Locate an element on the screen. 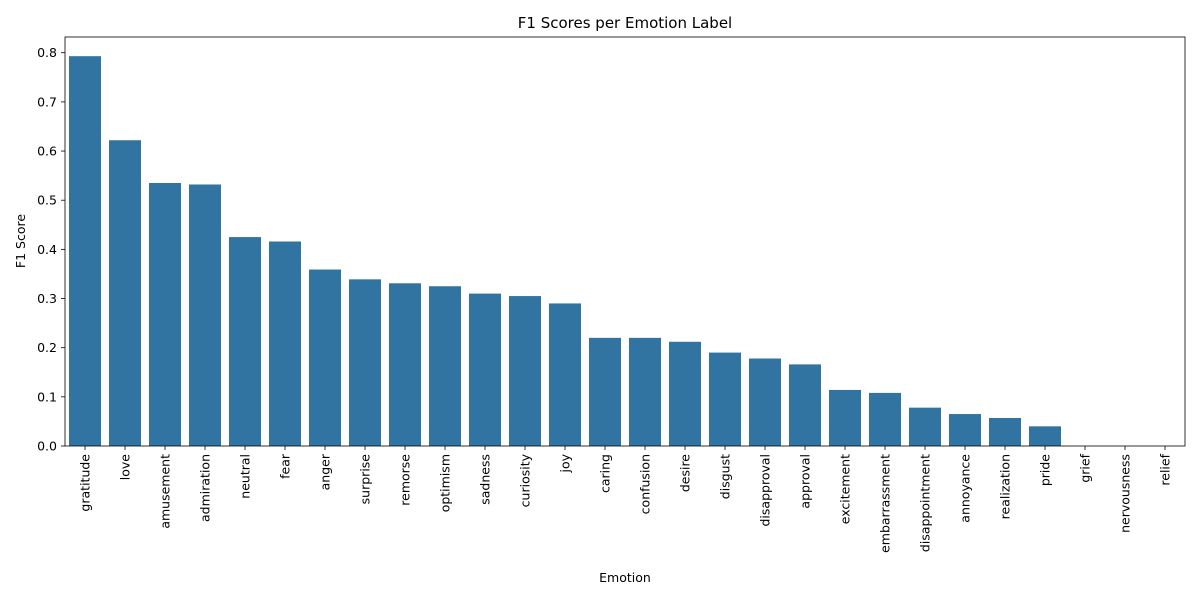 This screenshot has width=1200, height=600. bar-curiosity is located at coordinates (525, 371).